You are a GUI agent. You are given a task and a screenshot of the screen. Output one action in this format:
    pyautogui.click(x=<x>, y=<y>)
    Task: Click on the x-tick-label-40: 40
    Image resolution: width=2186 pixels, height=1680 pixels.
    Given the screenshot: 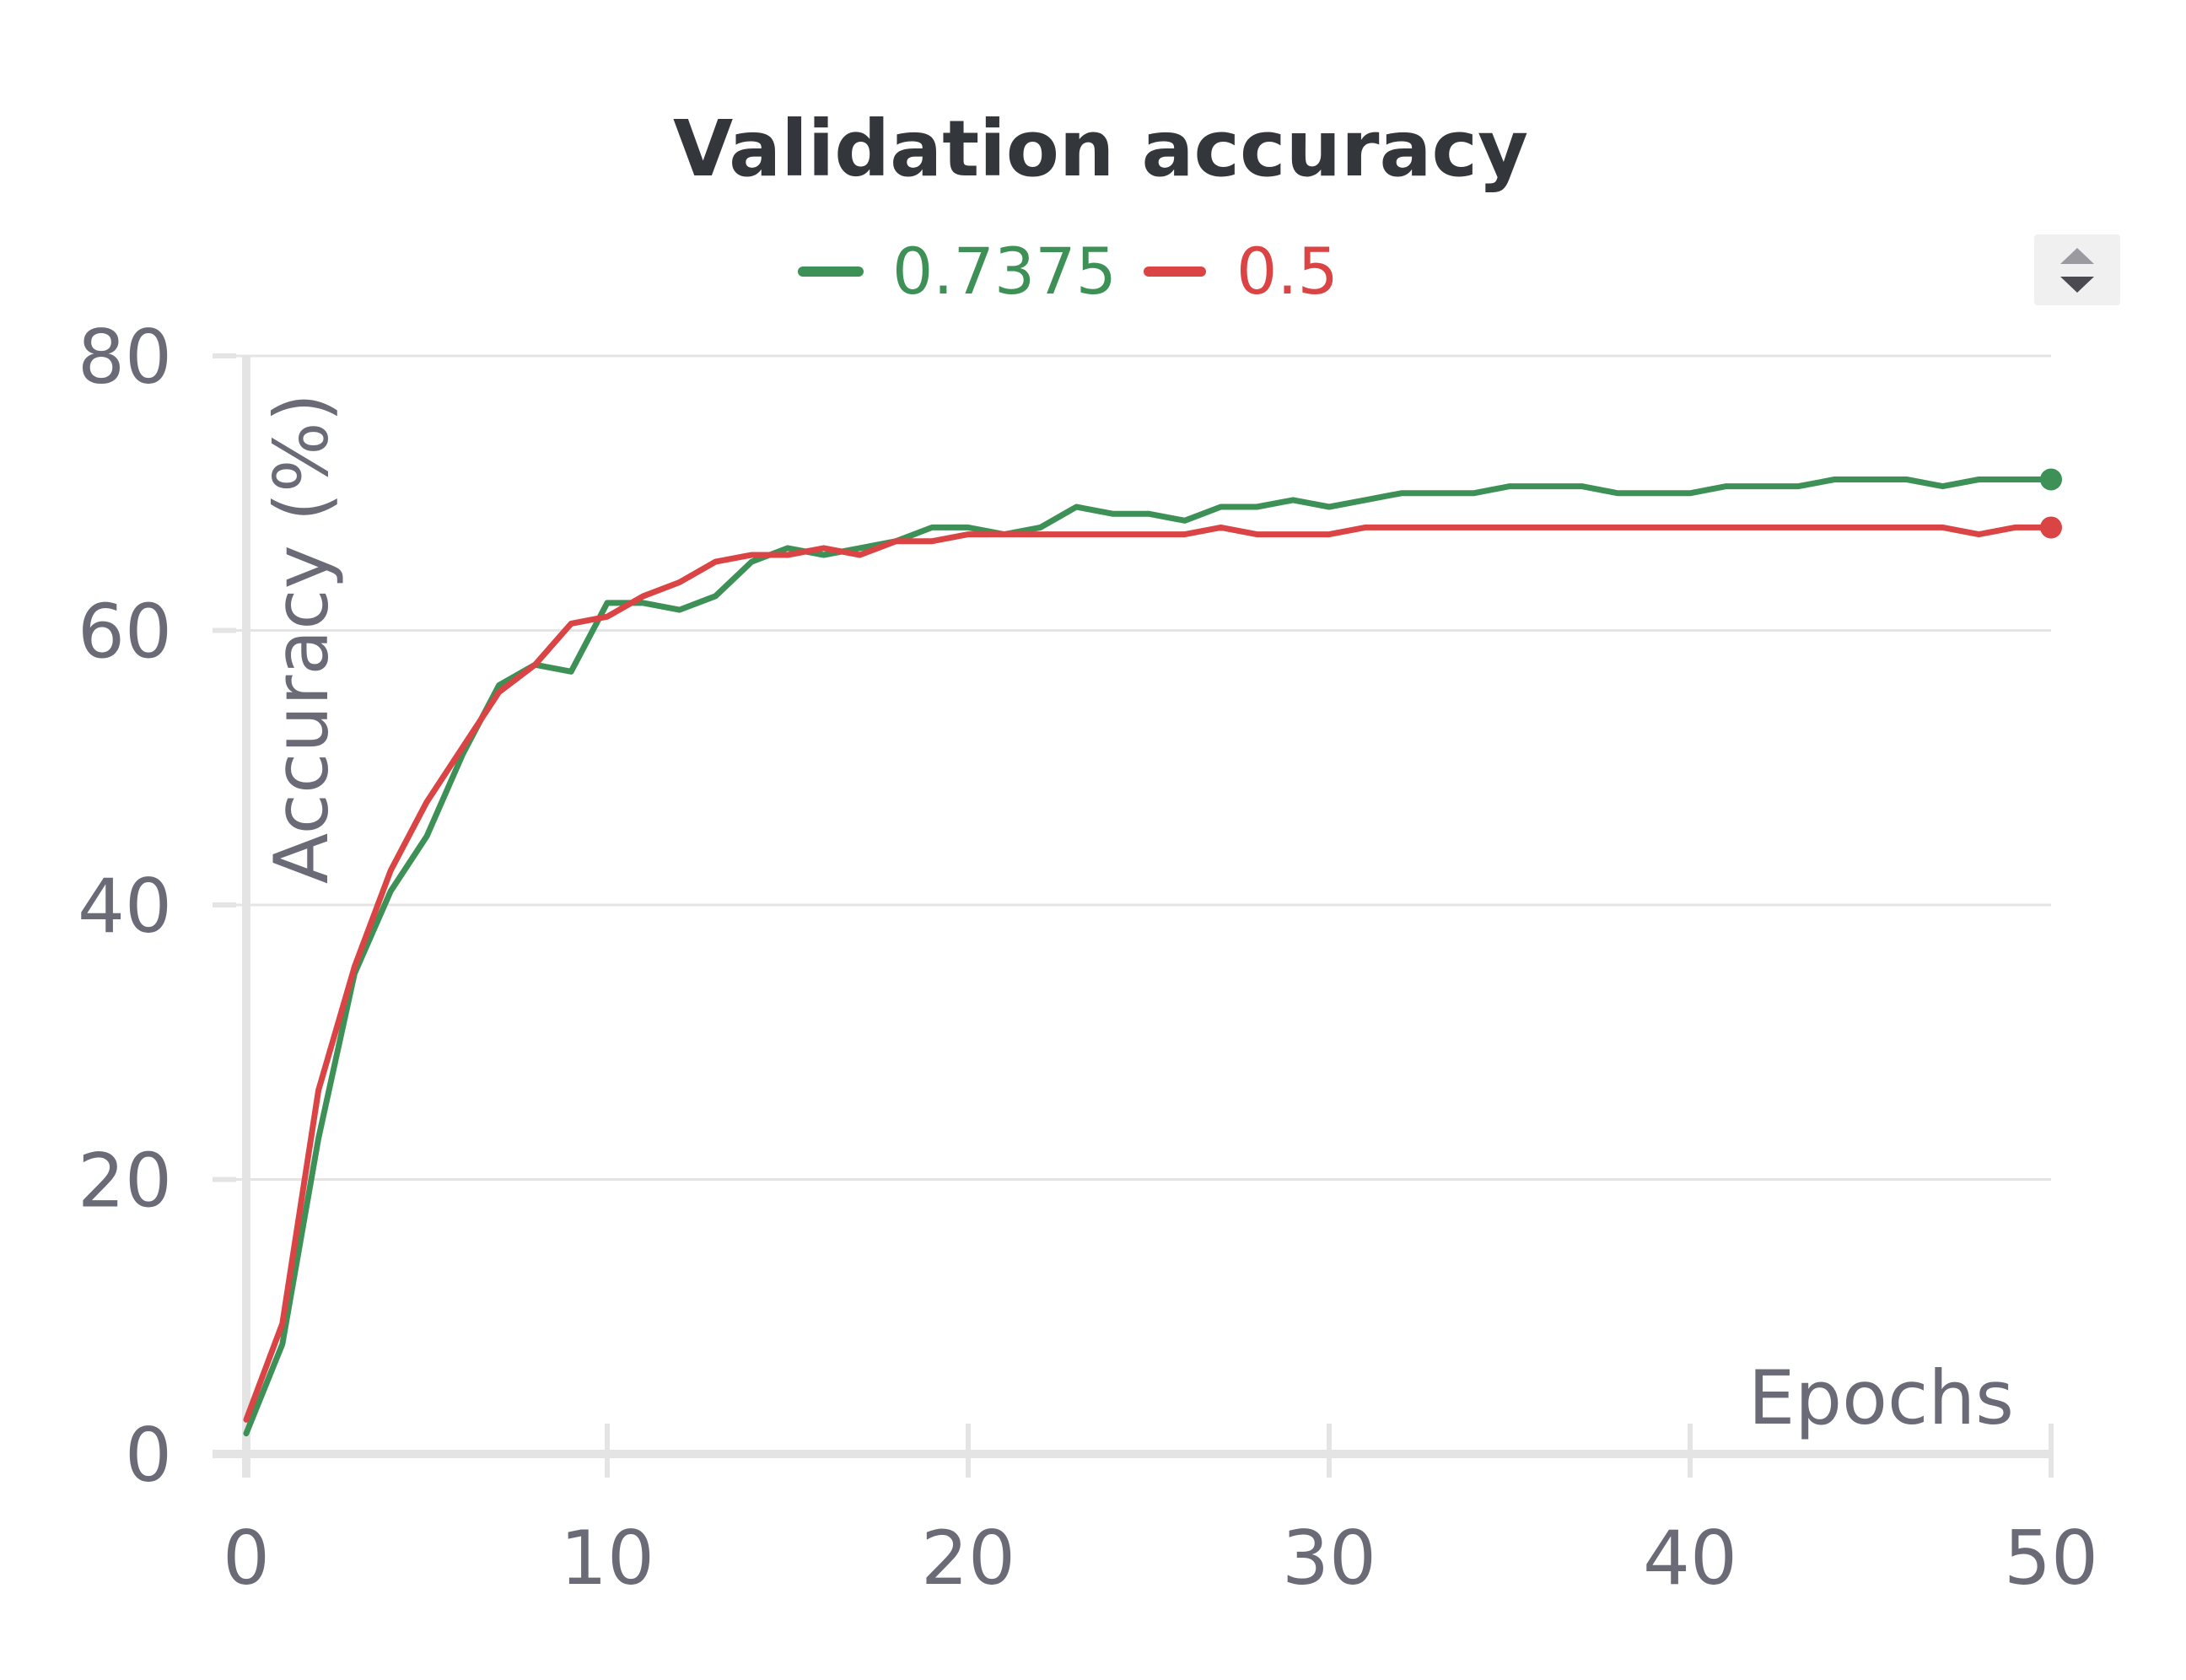 What is the action you would take?
    pyautogui.click(x=1690, y=1559)
    